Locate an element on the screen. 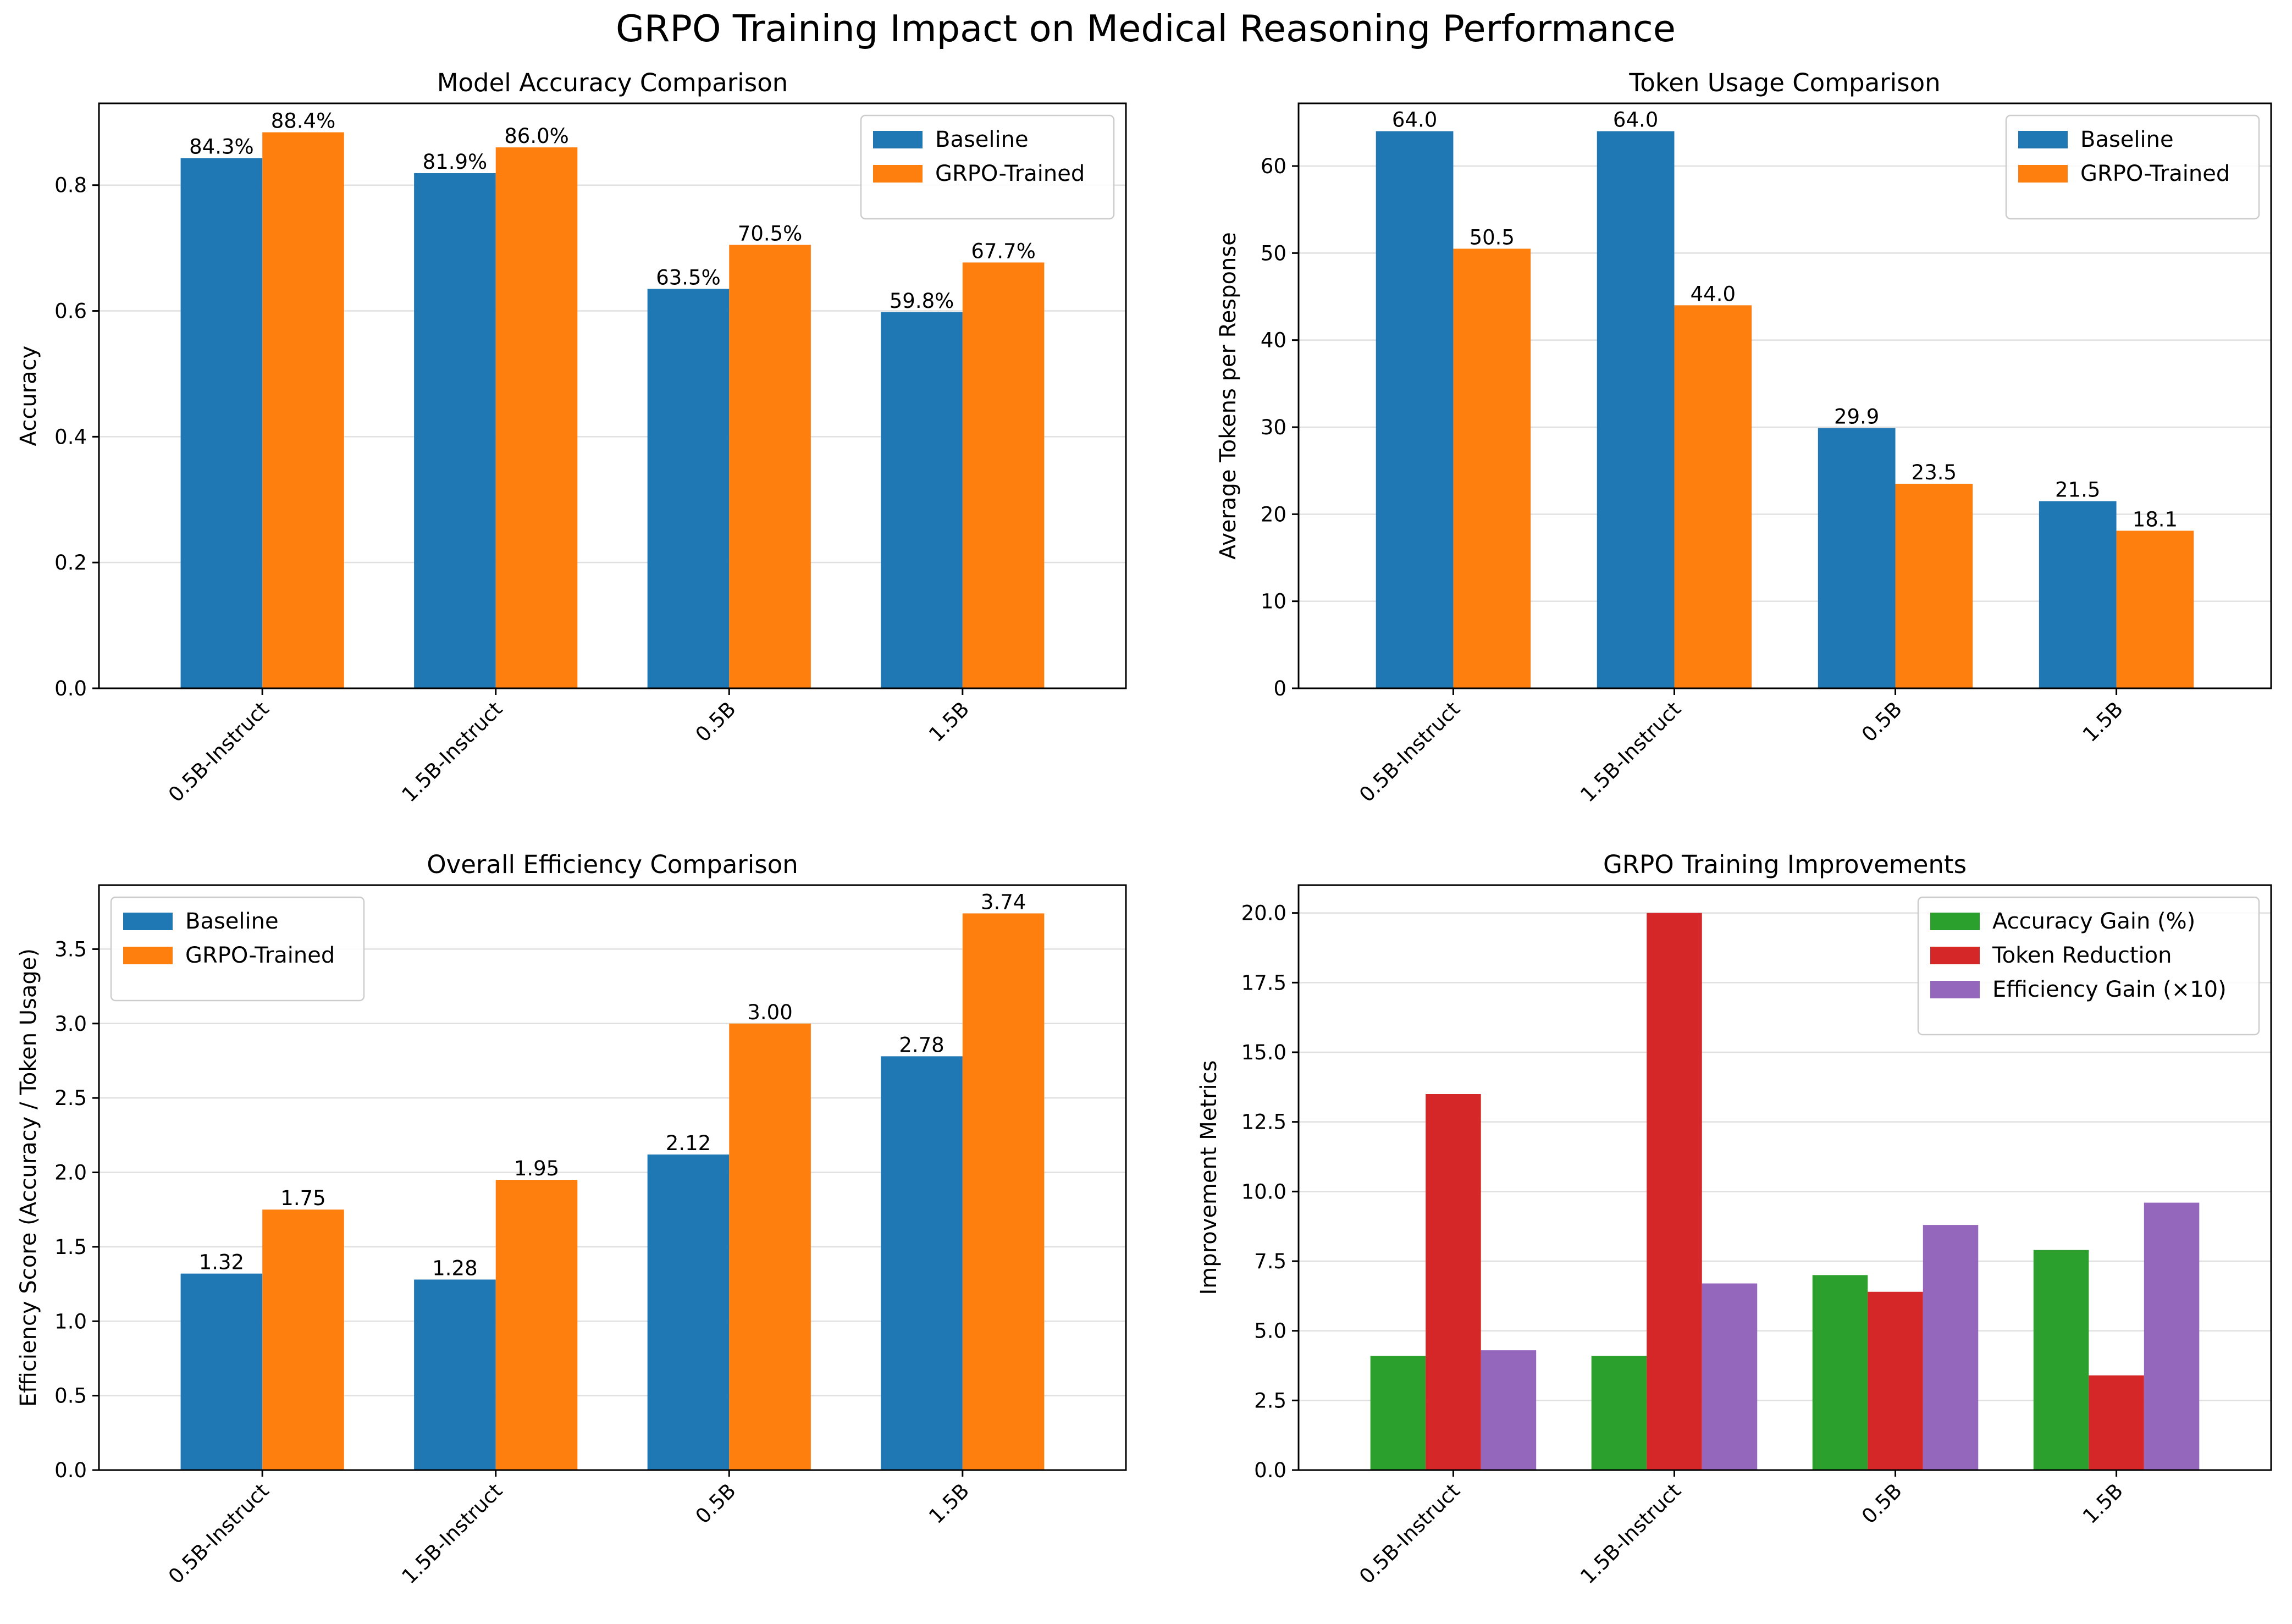  data-label: 2.12 is located at coordinates (688, 1143).